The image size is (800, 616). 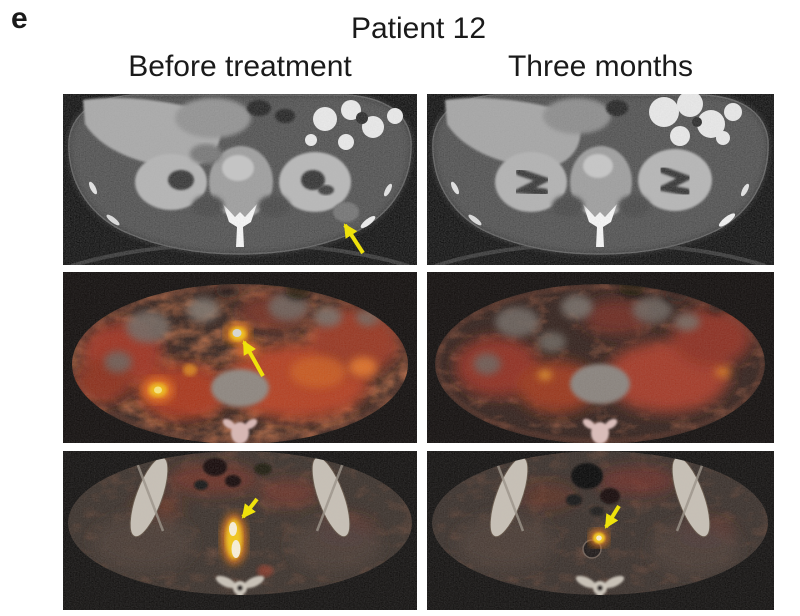 What do you see at coordinates (418, 28) in the screenshot?
I see `figure-title: Patient 12` at bounding box center [418, 28].